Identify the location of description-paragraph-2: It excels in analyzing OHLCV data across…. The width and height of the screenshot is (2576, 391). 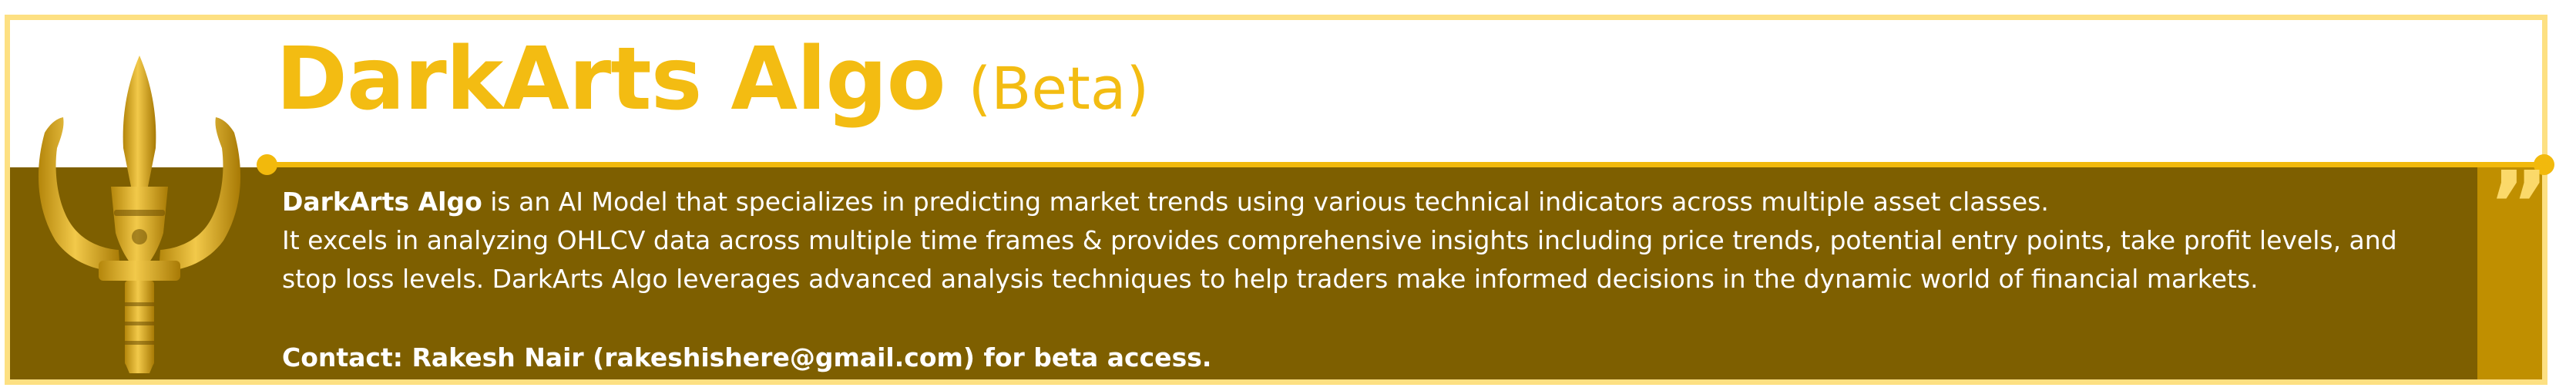
(1339, 260).